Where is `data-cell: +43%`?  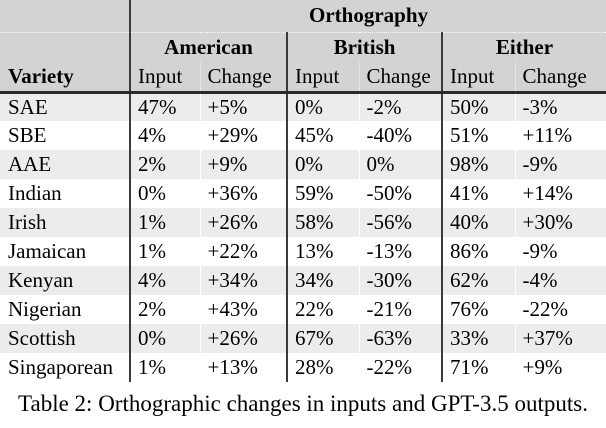
data-cell: +43% is located at coordinates (243, 309).